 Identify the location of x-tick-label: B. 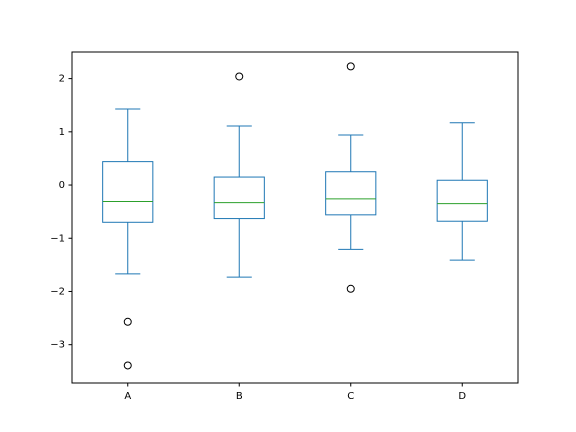
(239, 396).